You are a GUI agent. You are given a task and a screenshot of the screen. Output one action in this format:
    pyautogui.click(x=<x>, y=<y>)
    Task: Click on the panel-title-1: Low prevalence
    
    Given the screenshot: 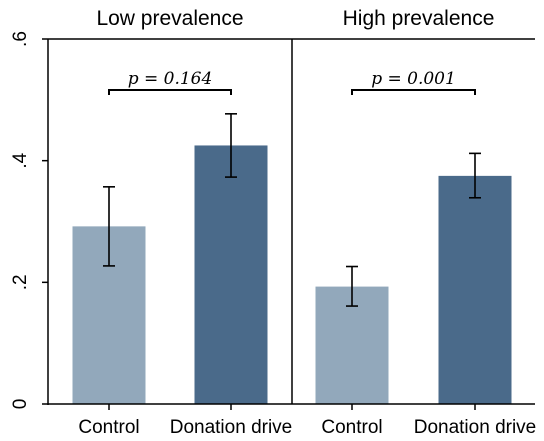 What is the action you would take?
    pyautogui.click(x=169, y=18)
    